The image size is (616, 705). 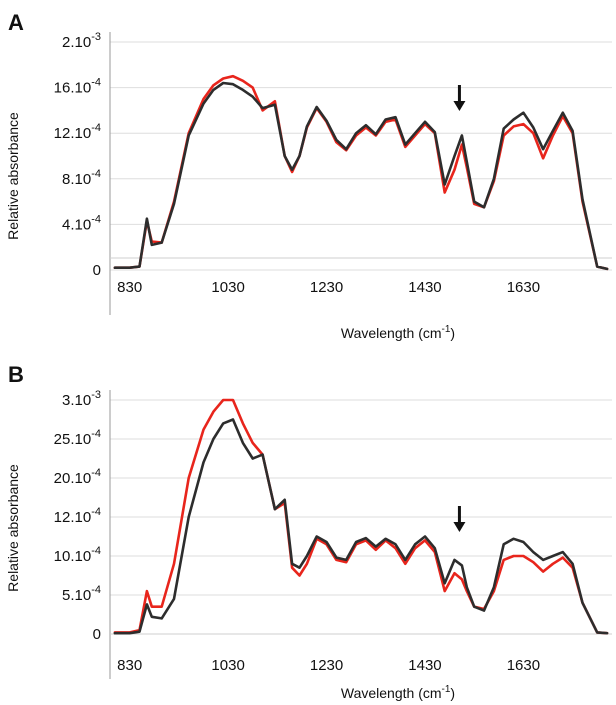 What do you see at coordinates (81, 594) in the screenshot?
I see `y-tick-label: 5.10-4` at bounding box center [81, 594].